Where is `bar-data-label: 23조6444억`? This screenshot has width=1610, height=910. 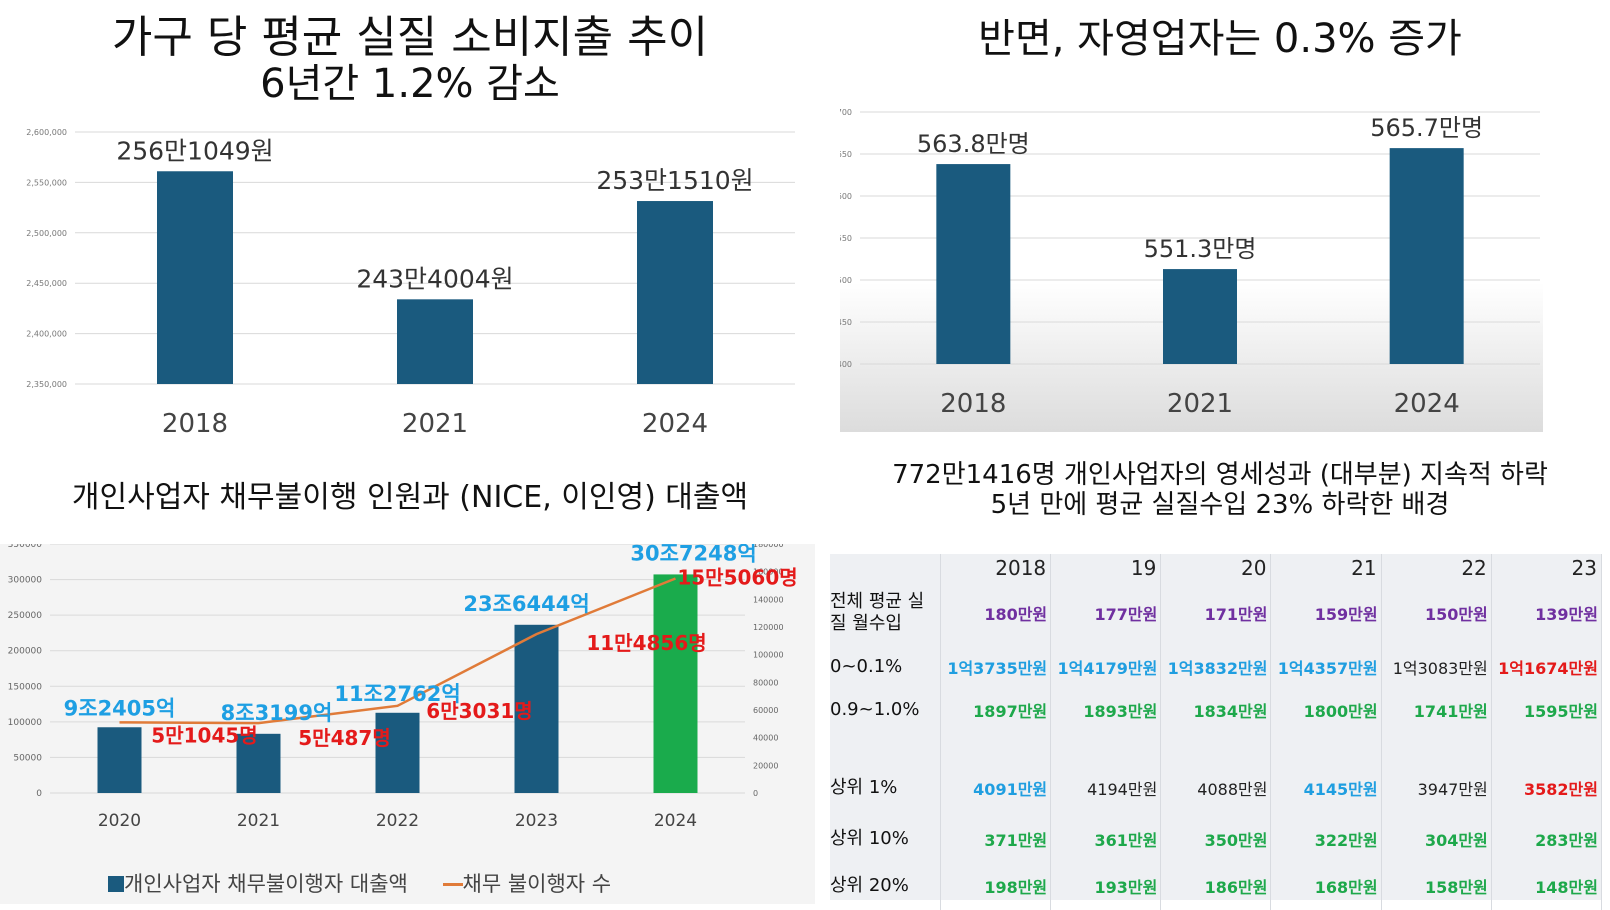
bar-data-label: 23조6444억 is located at coordinates (526, 604).